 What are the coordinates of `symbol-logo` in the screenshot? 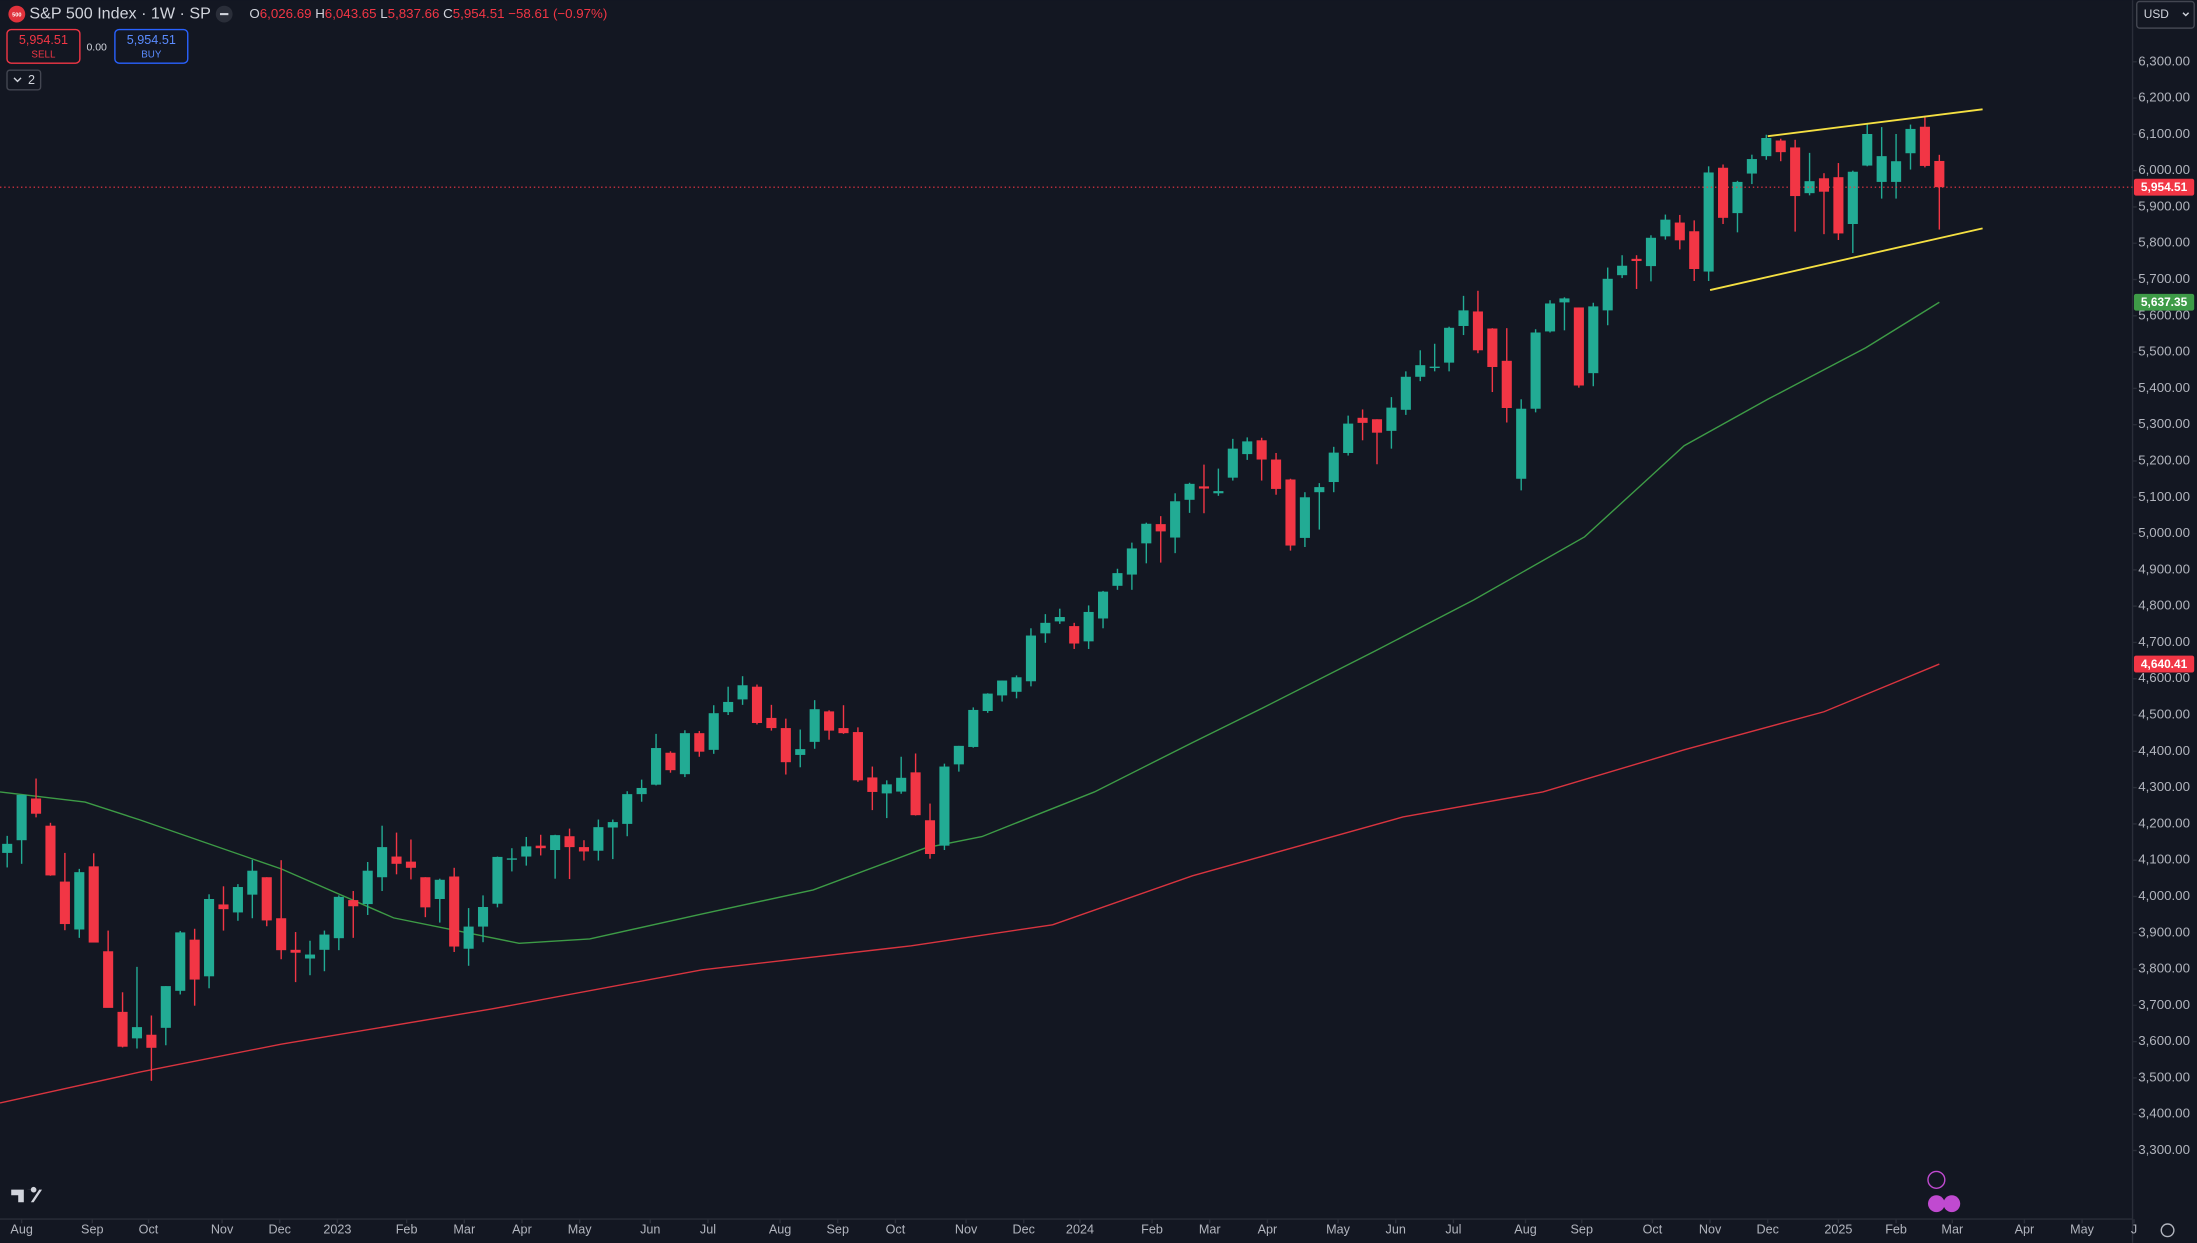 It's located at (17, 14).